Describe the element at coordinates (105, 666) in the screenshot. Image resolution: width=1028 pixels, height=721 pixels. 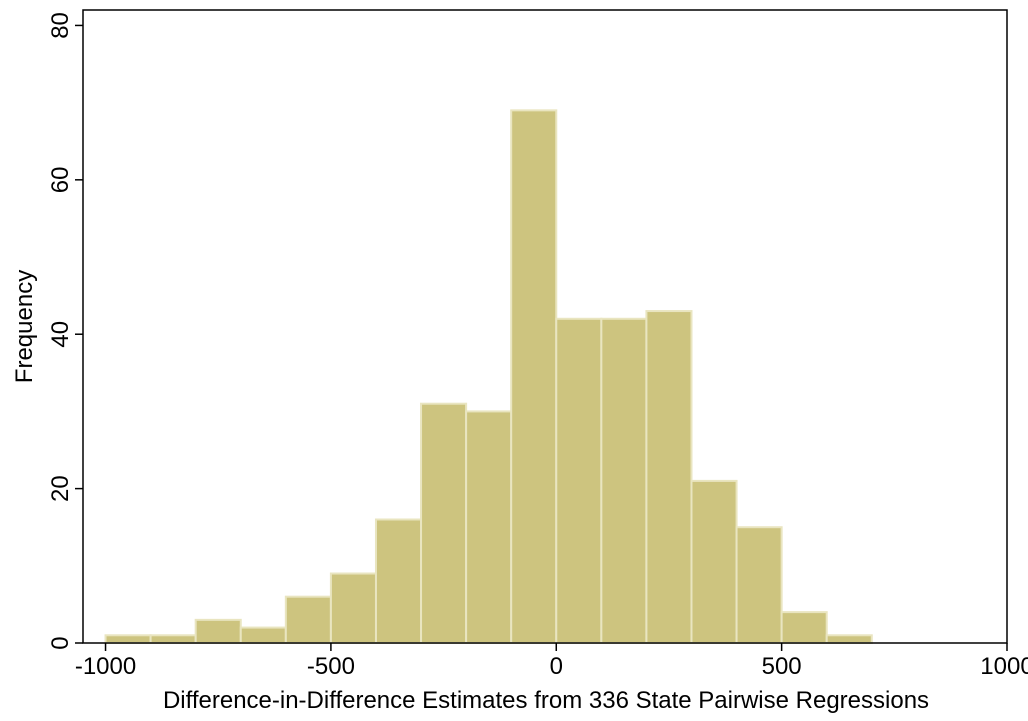
I see `x-tick-label: -1000` at that location.